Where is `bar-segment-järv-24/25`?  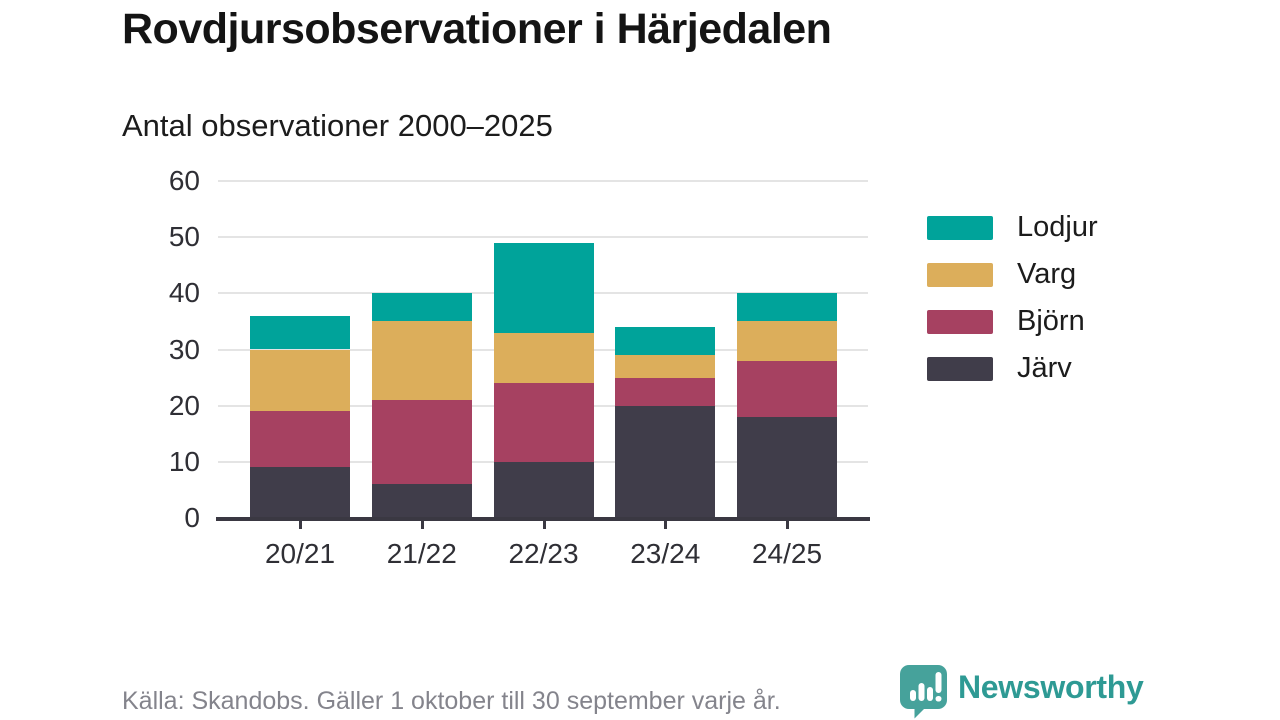
bar-segment-järv-24/25 is located at coordinates (787, 467).